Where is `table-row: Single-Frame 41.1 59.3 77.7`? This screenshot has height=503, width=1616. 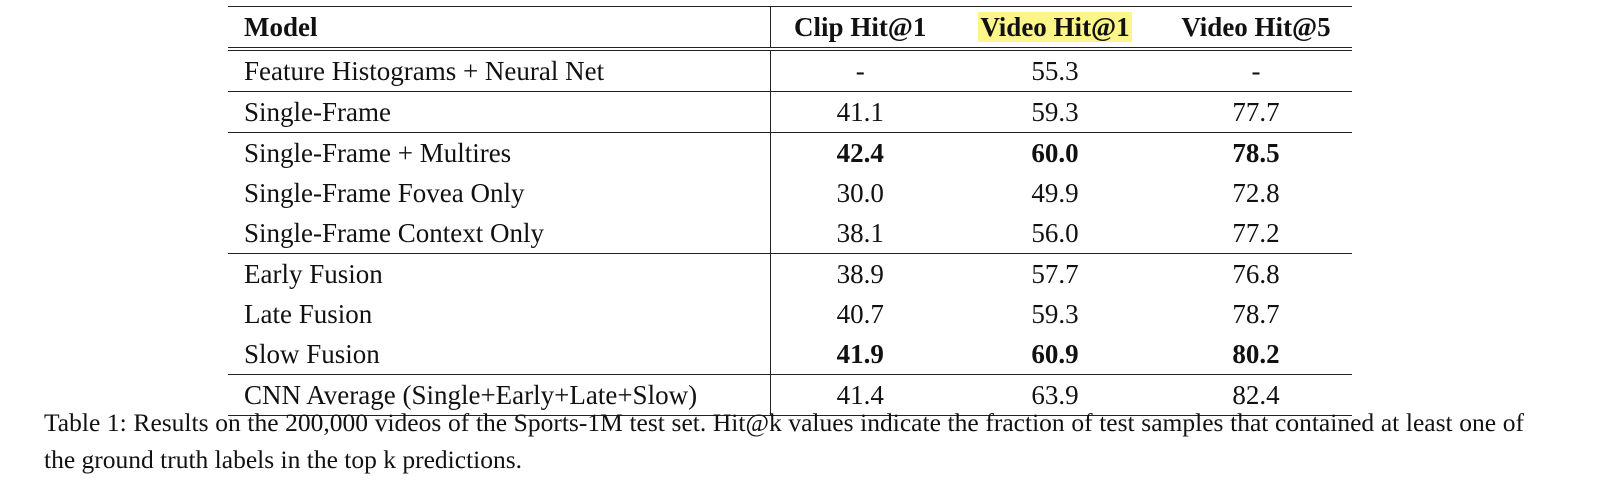 table-row: Single-Frame 41.1 59.3 77.7 is located at coordinates (790, 112).